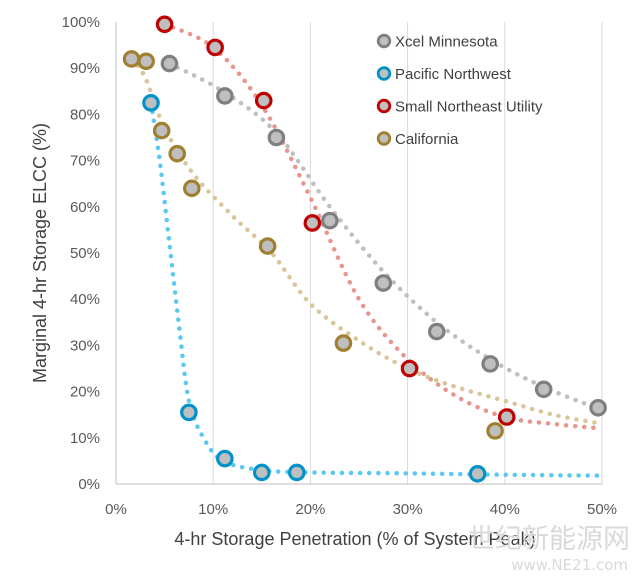  What do you see at coordinates (40, 253) in the screenshot?
I see `y-axis-label: Marginal 4-hr Storage ELCC (%)` at bounding box center [40, 253].